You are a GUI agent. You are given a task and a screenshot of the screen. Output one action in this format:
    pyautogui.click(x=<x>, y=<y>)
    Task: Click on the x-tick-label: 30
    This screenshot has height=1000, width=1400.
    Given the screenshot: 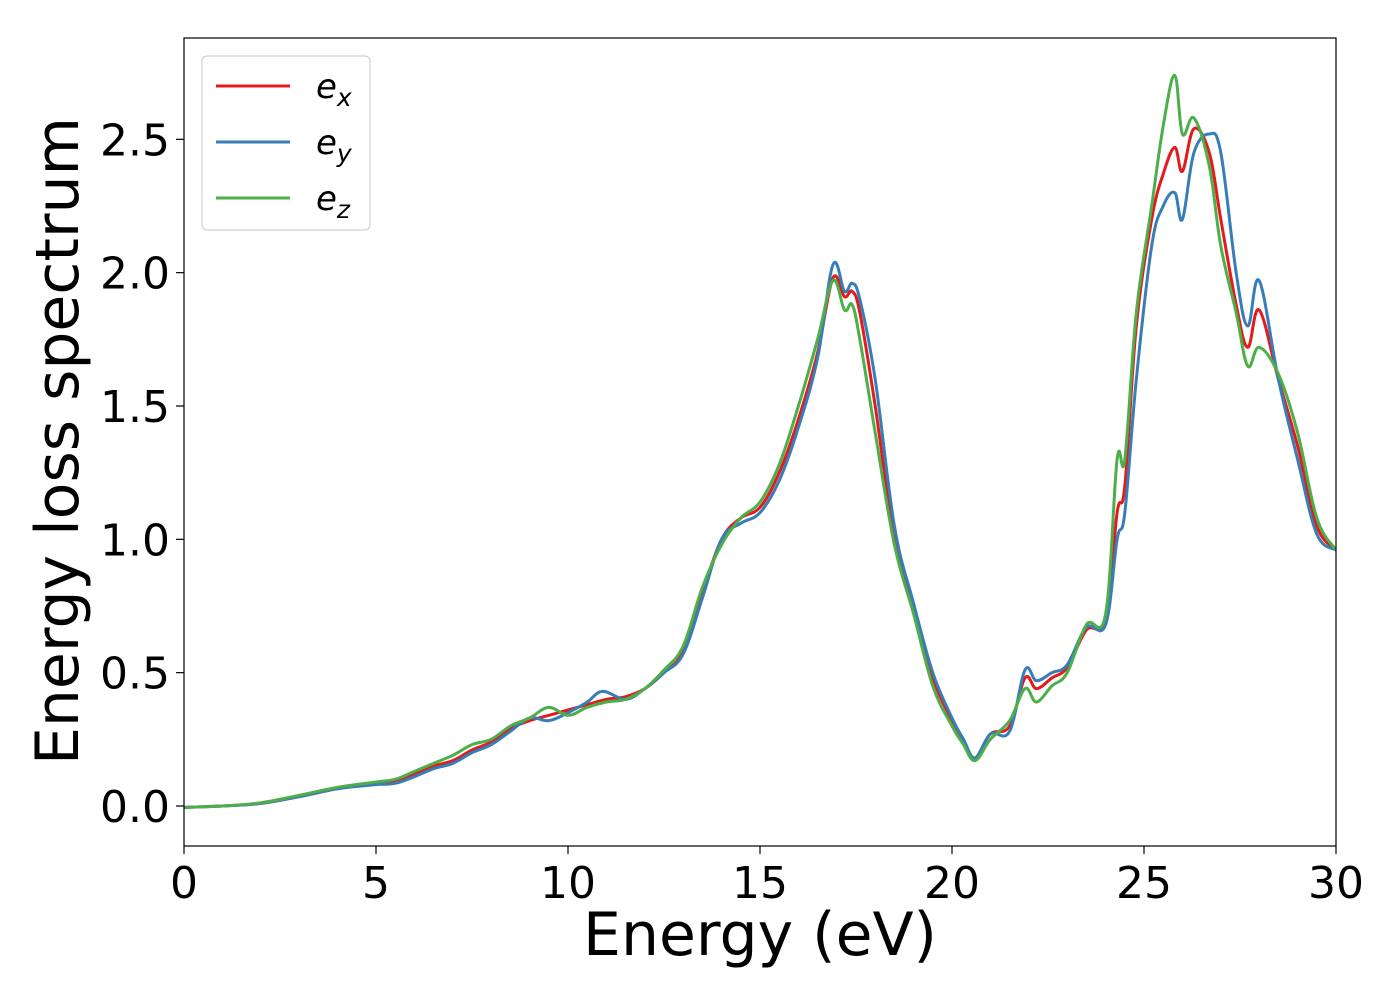 What is the action you would take?
    pyautogui.click(x=1336, y=883)
    